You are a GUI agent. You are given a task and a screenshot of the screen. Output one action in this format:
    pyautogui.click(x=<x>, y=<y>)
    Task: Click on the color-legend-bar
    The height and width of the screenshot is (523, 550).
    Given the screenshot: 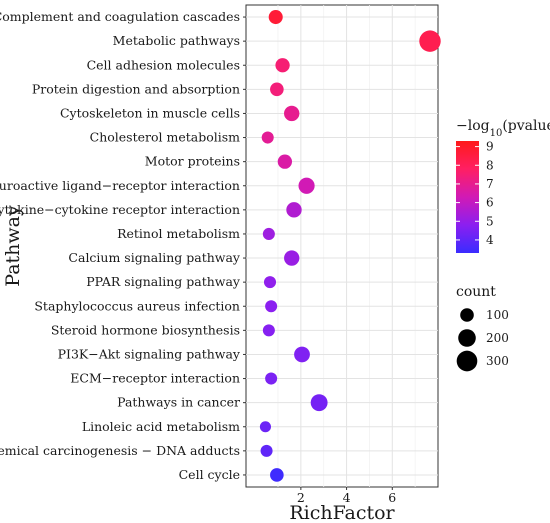 What is the action you would take?
    pyautogui.click(x=467, y=197)
    